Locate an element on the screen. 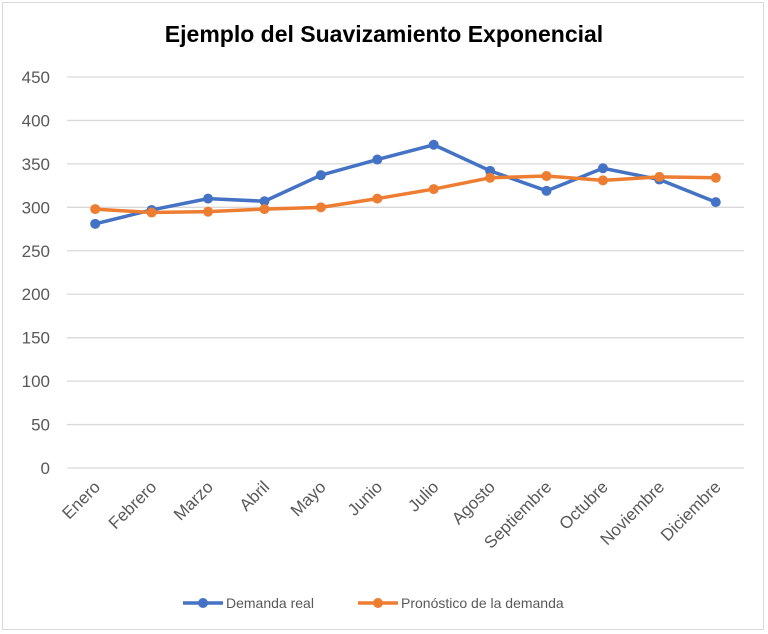 This screenshot has width=768, height=634. x-tick-label: Febrero is located at coordinates (133, 505).